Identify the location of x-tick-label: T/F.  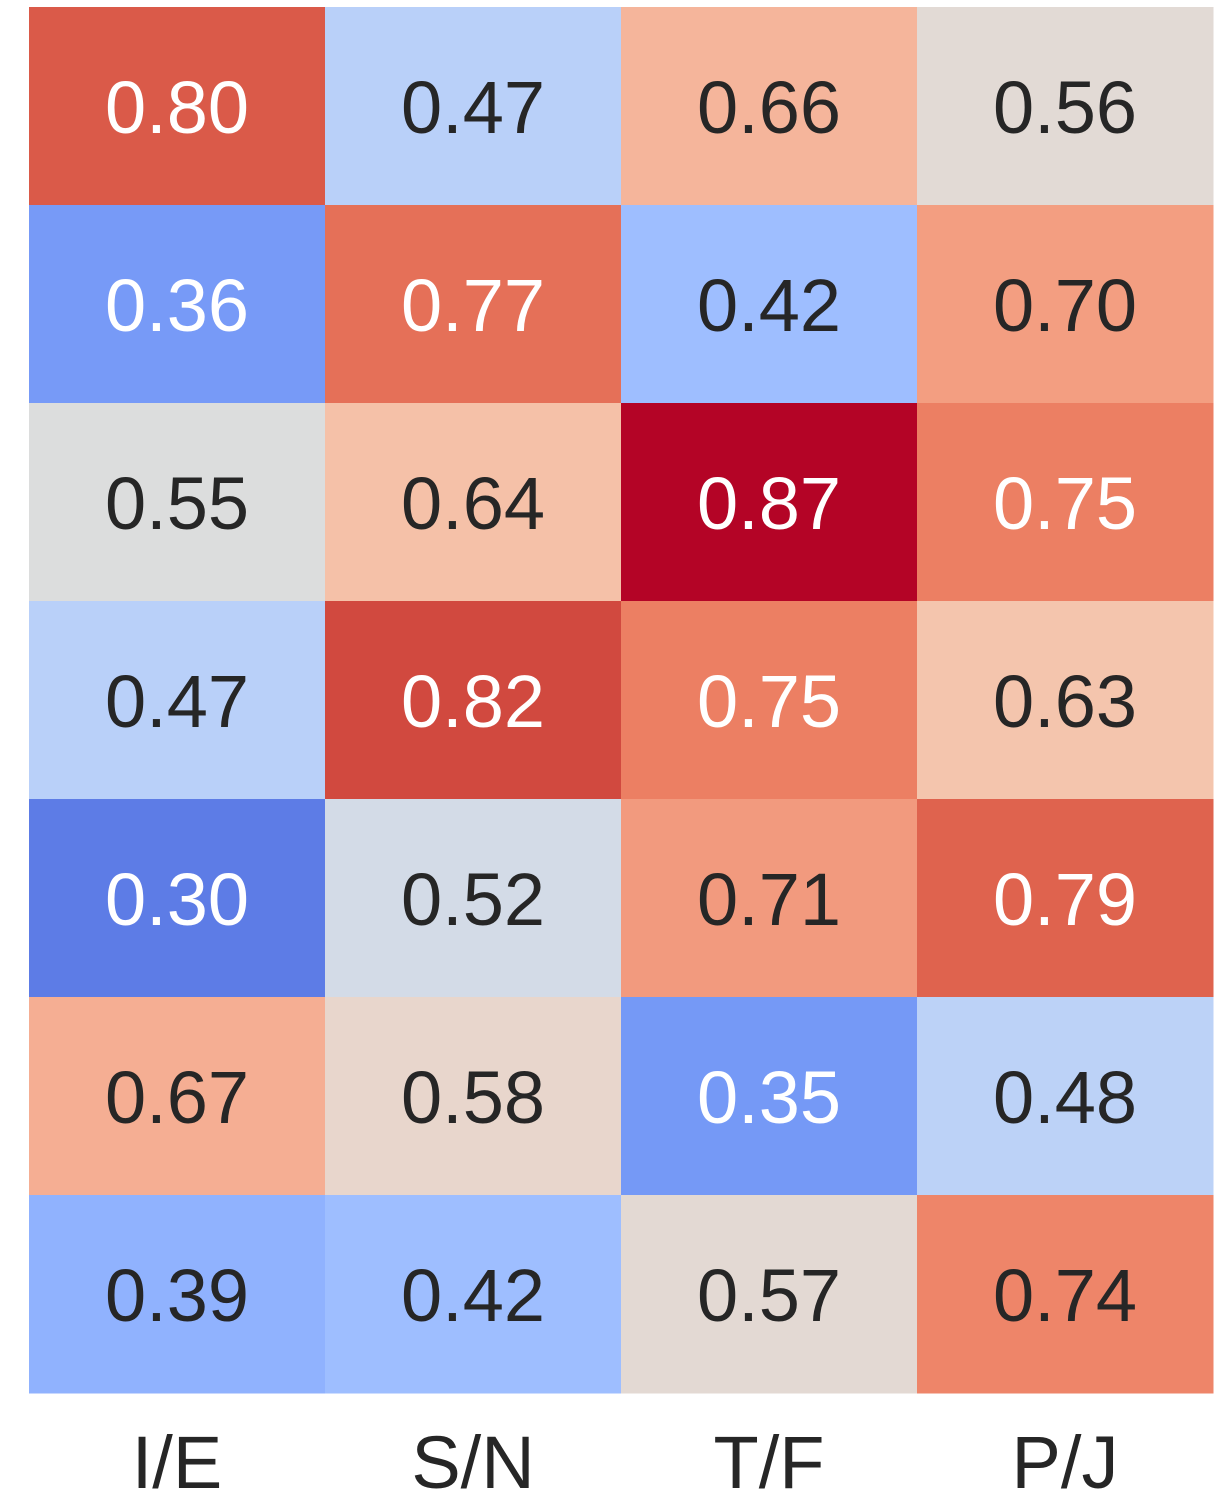
(769, 1458).